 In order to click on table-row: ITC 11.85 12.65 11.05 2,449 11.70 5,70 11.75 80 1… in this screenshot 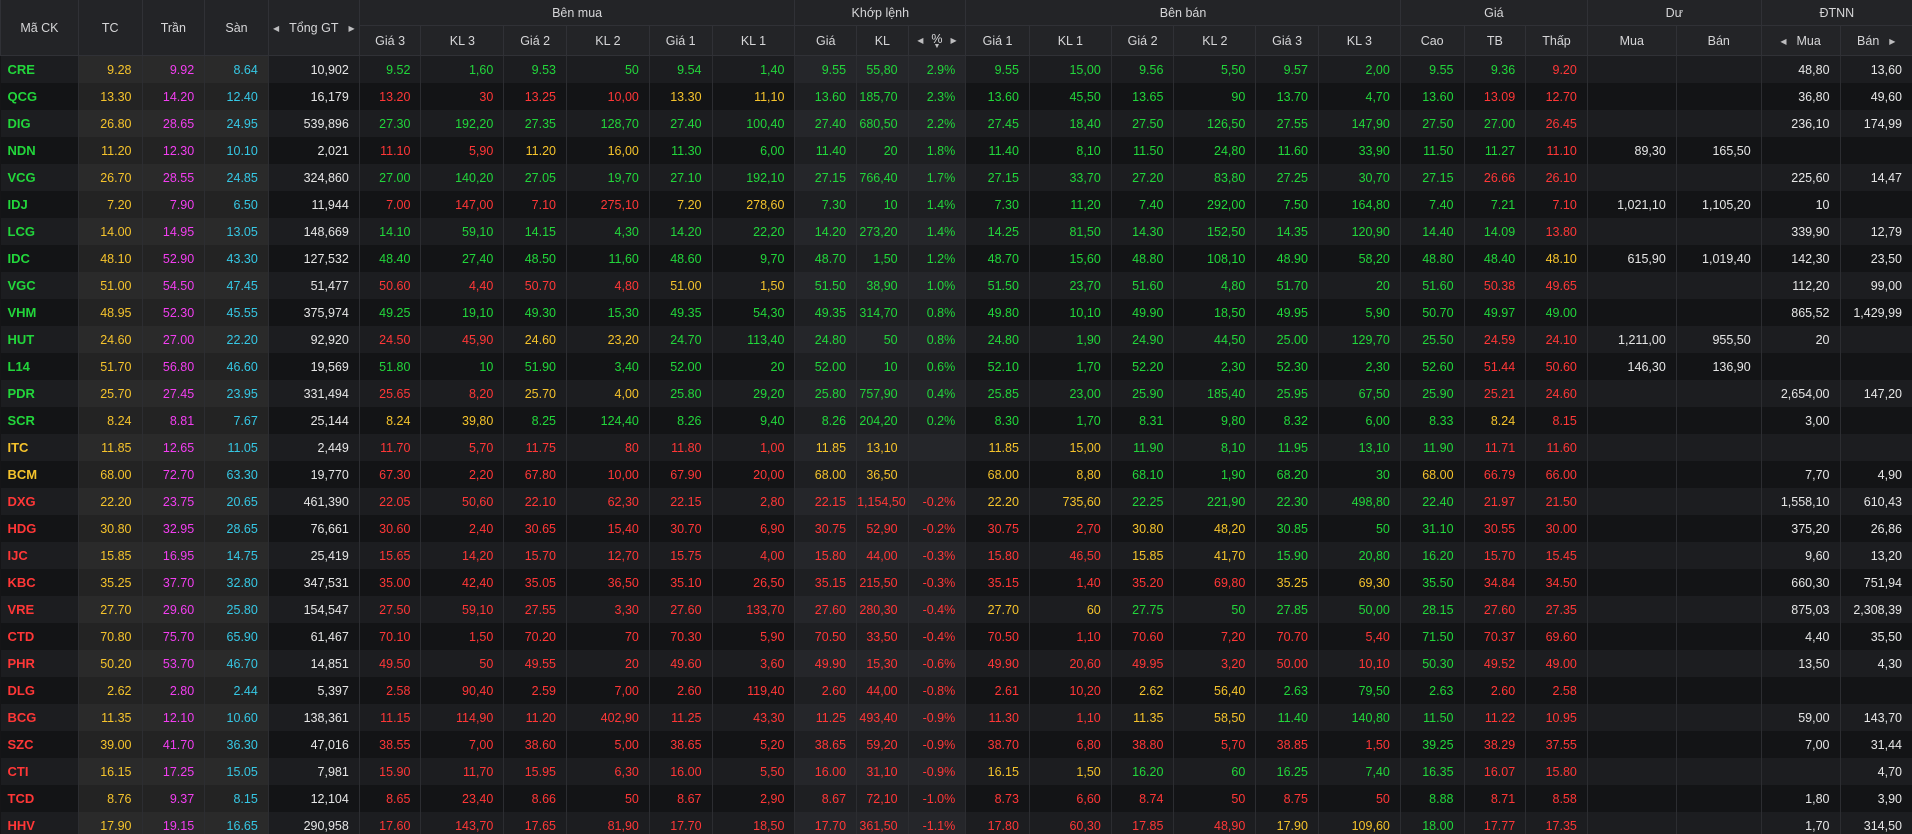, I will do `click(956, 447)`.